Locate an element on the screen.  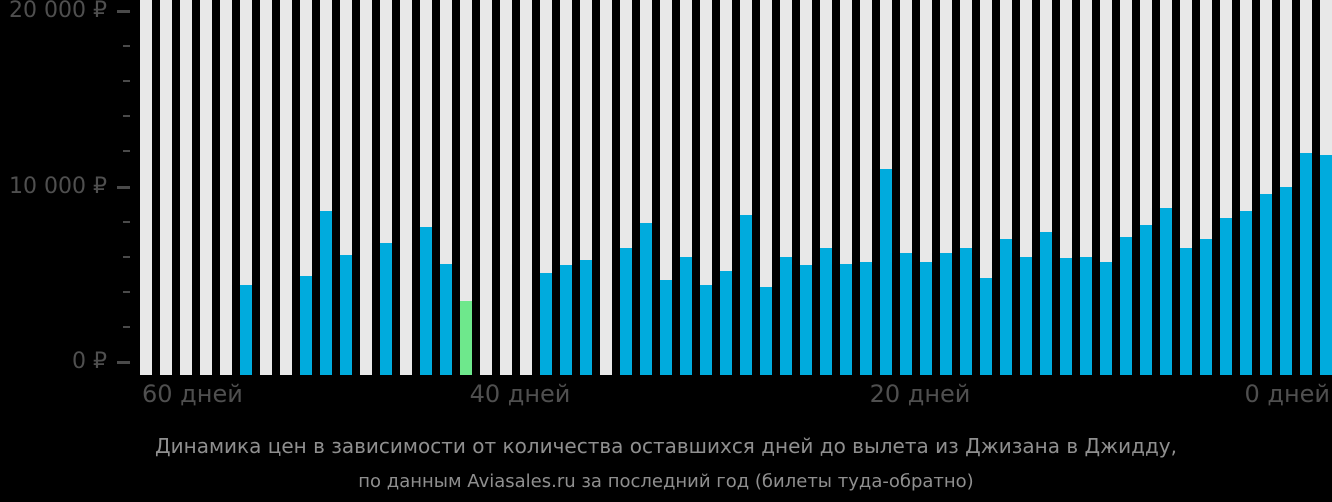
y-axis-label: 0 ₽ is located at coordinates (89, 361).